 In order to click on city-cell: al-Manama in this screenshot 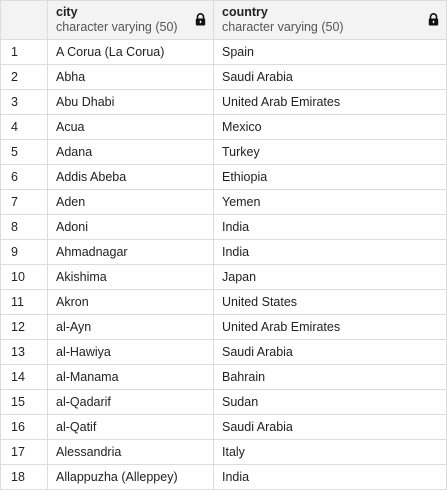, I will do `click(130, 377)`.